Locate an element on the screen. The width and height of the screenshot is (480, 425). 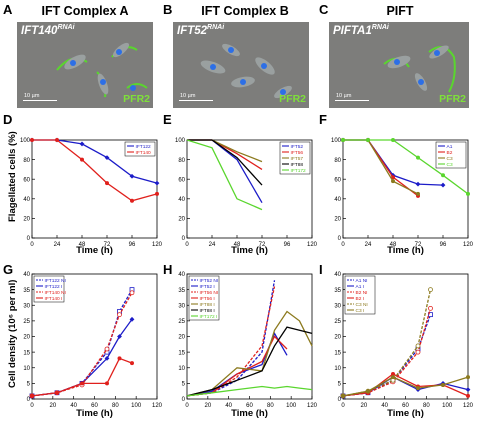
legend-label: B2 is located at coordinates (450, 153).